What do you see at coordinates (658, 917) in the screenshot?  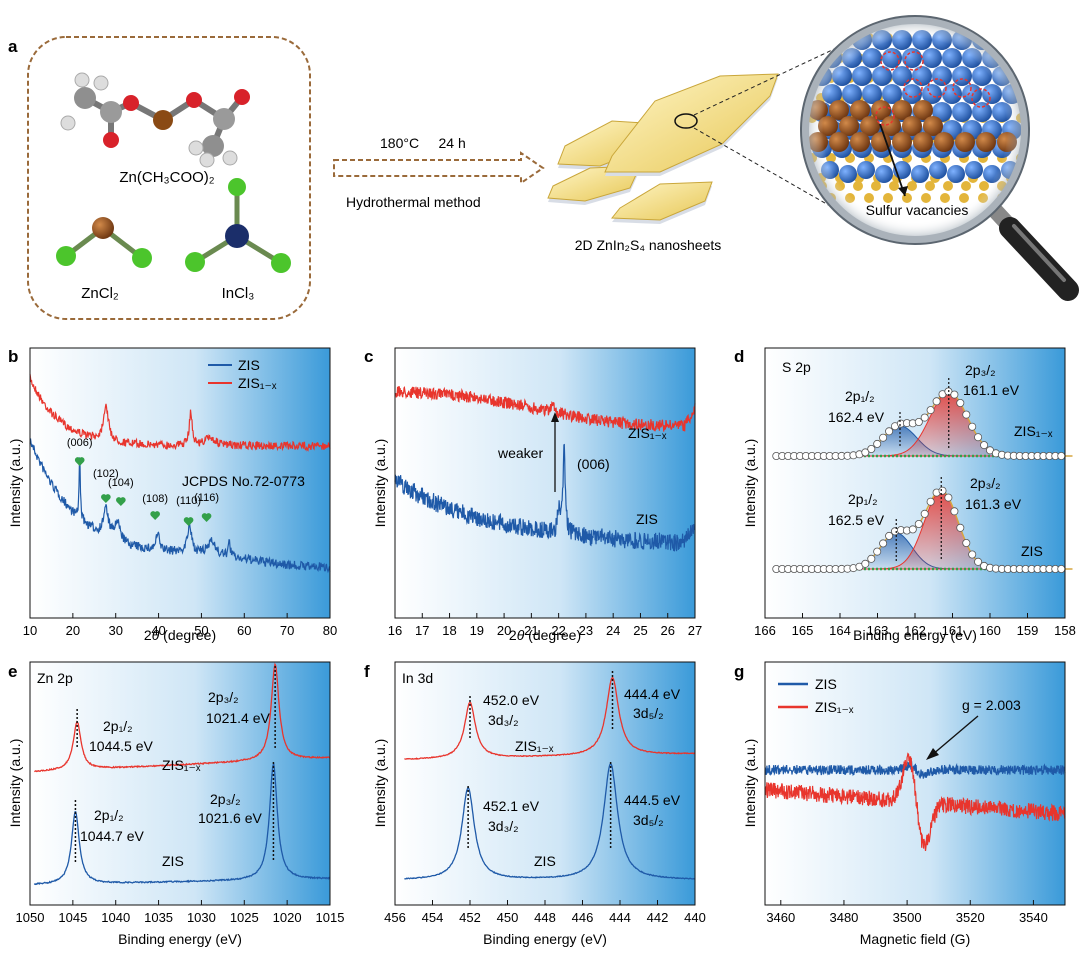 I see `tick-label: 442` at bounding box center [658, 917].